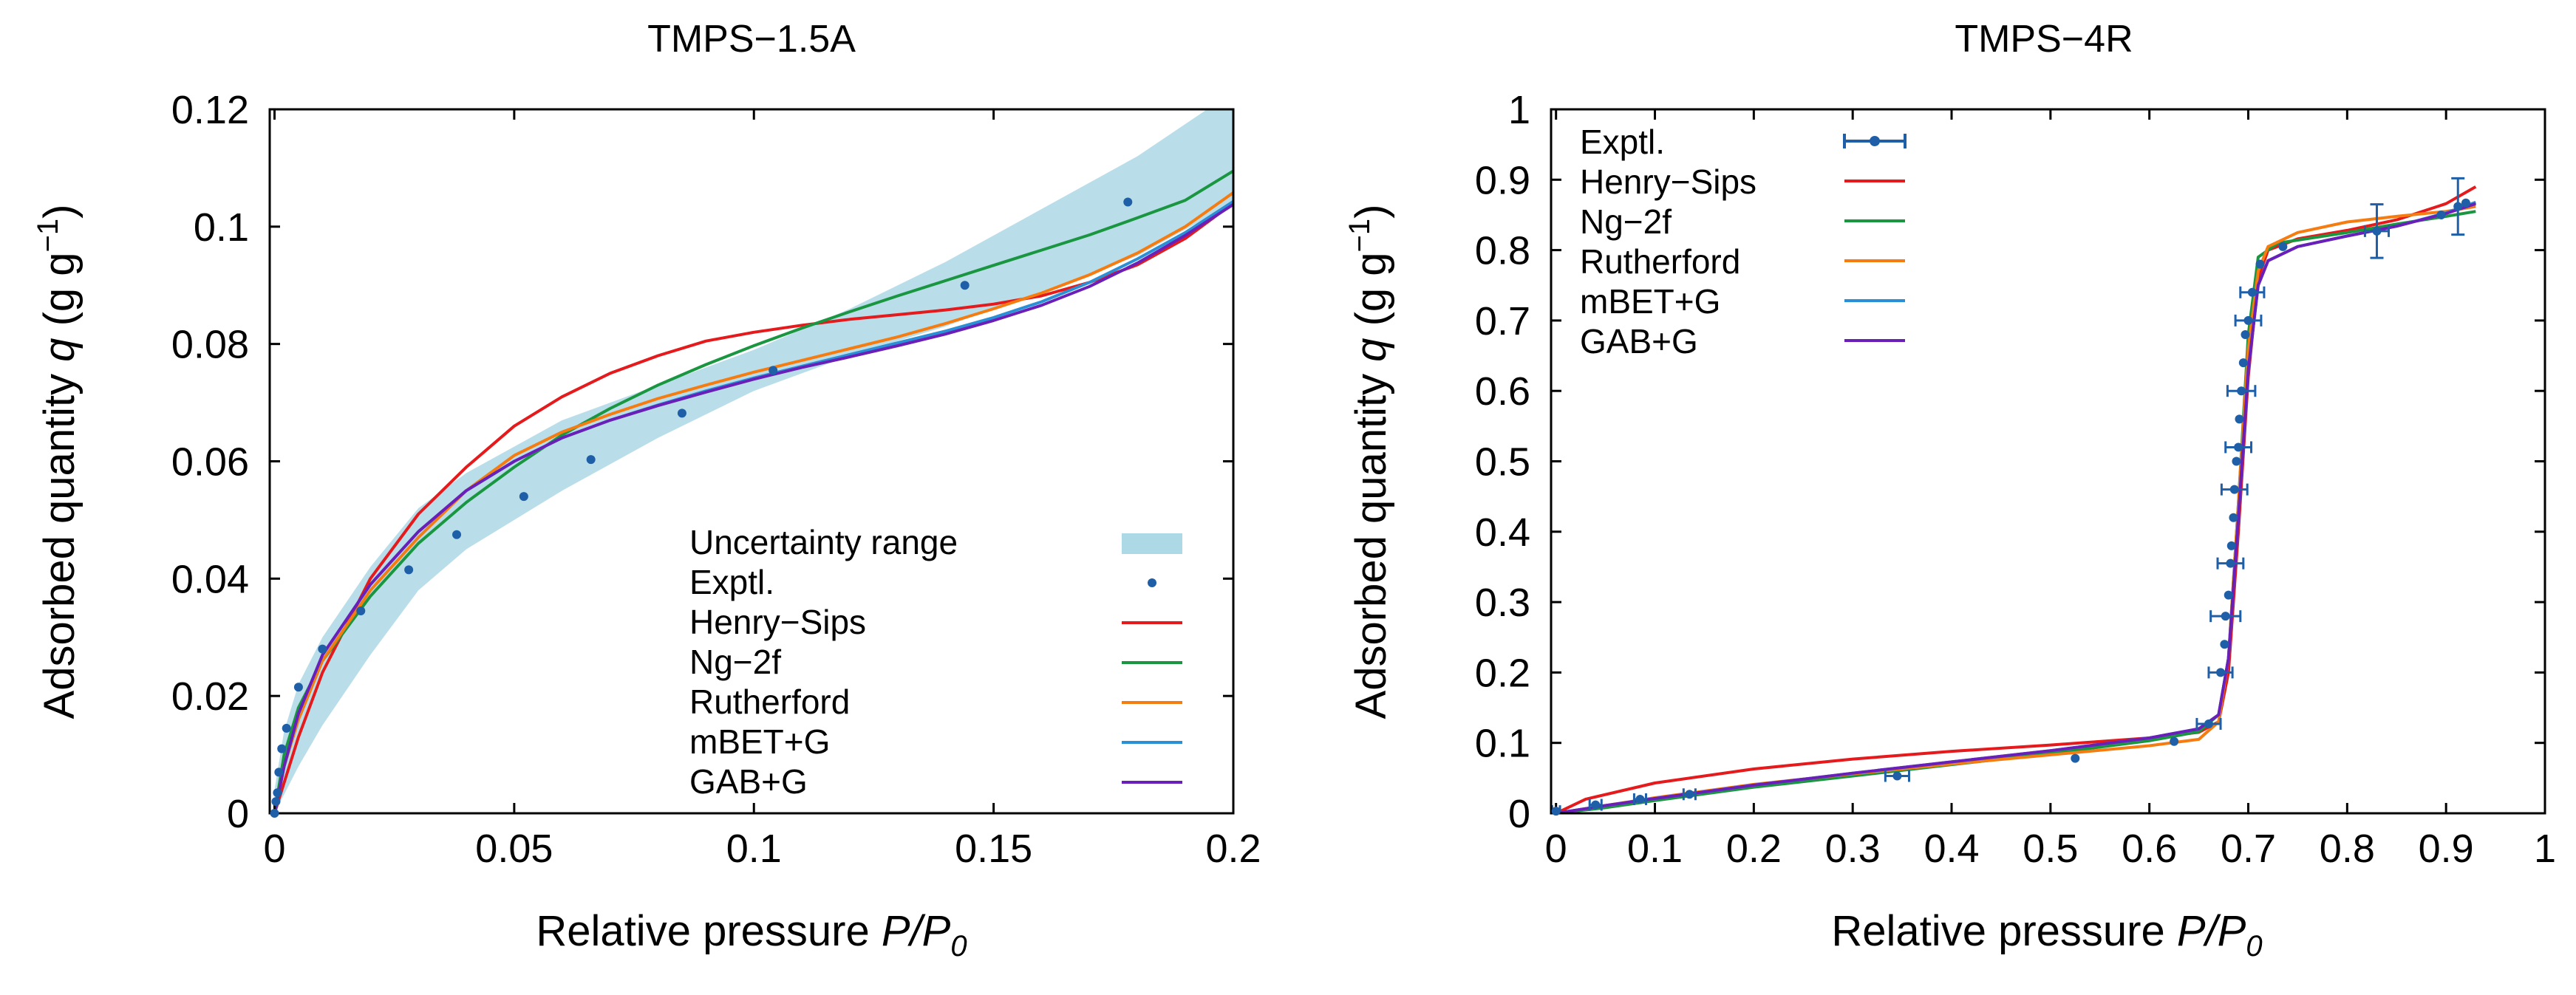 Image resolution: width=2576 pixels, height=995 pixels. I want to click on y-tick-label: 0.06, so click(210, 462).